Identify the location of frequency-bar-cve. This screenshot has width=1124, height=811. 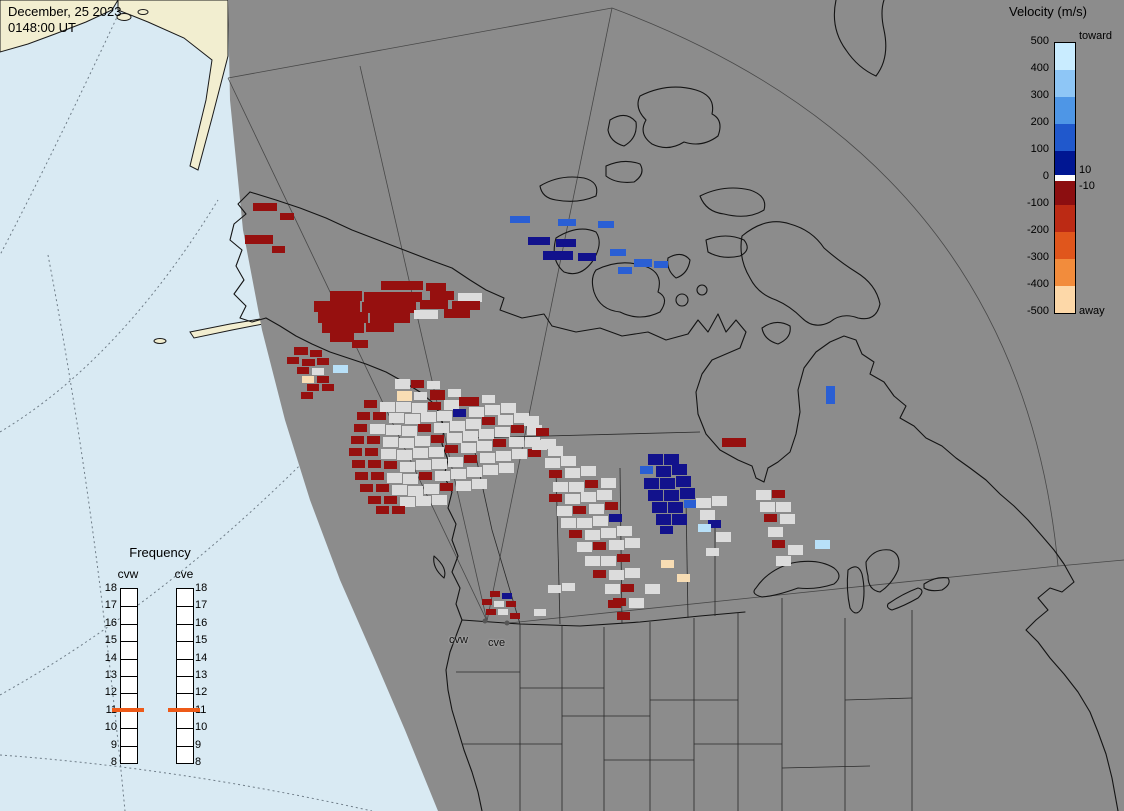
(185, 676).